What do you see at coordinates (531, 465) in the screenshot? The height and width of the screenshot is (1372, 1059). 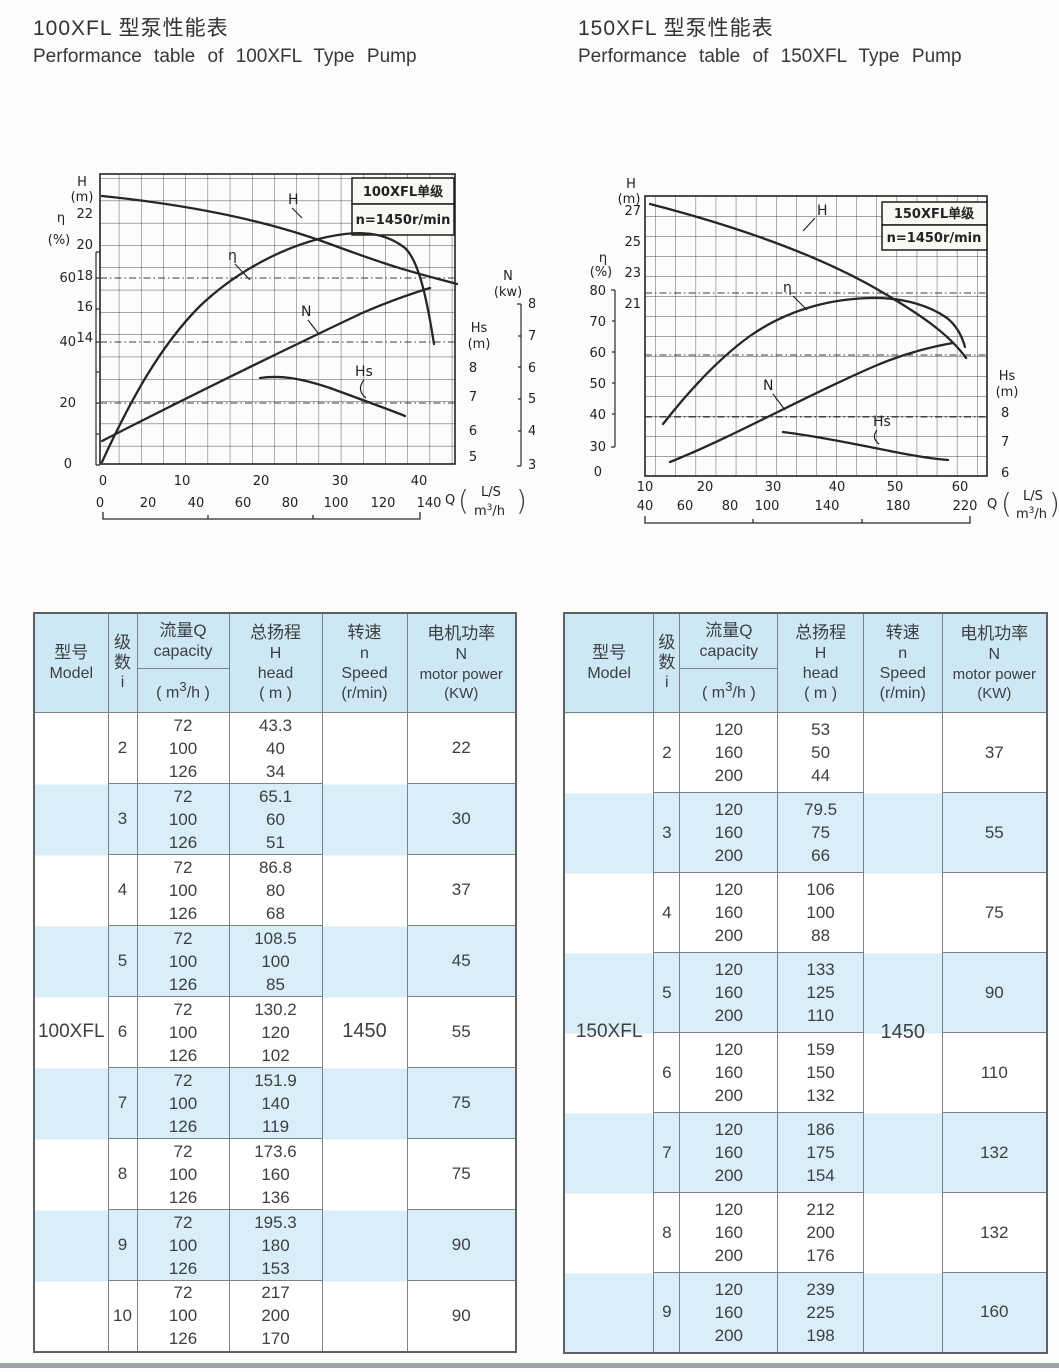 I see `n-tick: 3` at bounding box center [531, 465].